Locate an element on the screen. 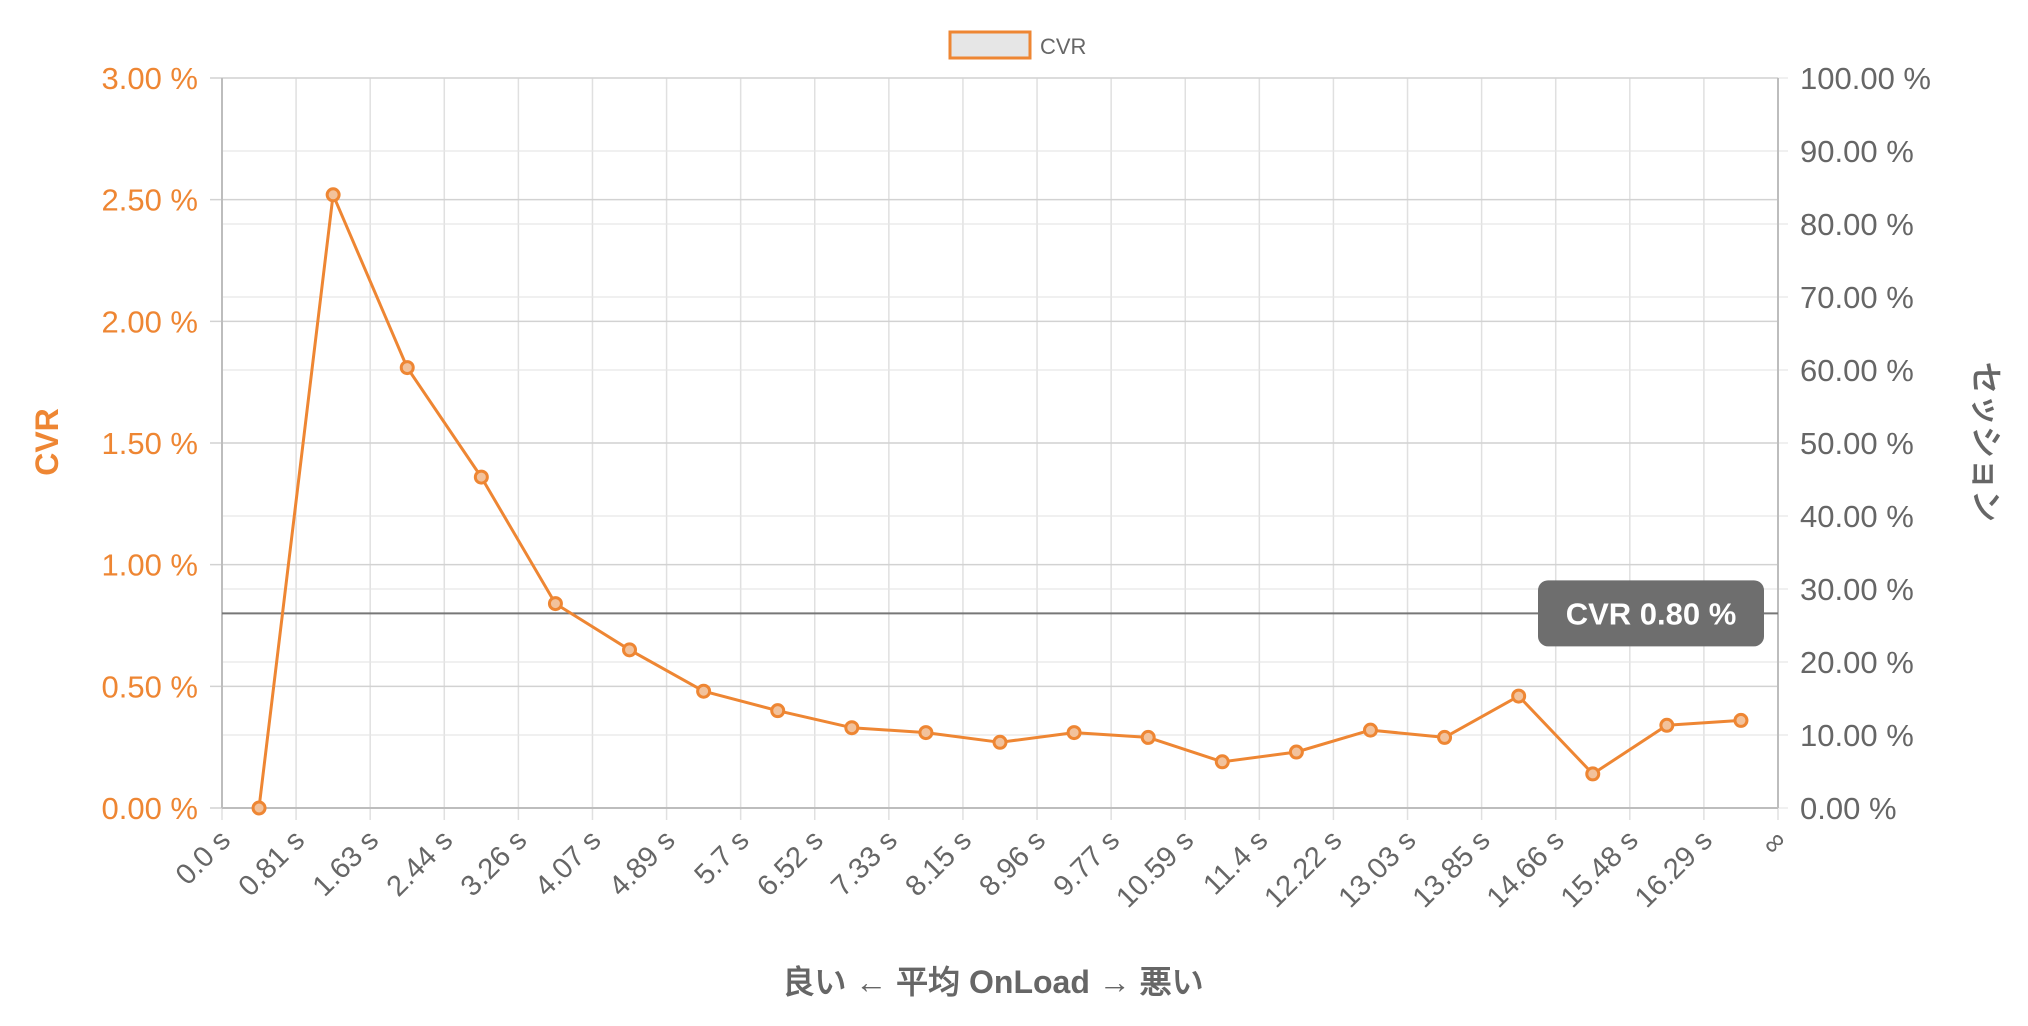  right-tick-label: 30.00 % is located at coordinates (1857, 589).